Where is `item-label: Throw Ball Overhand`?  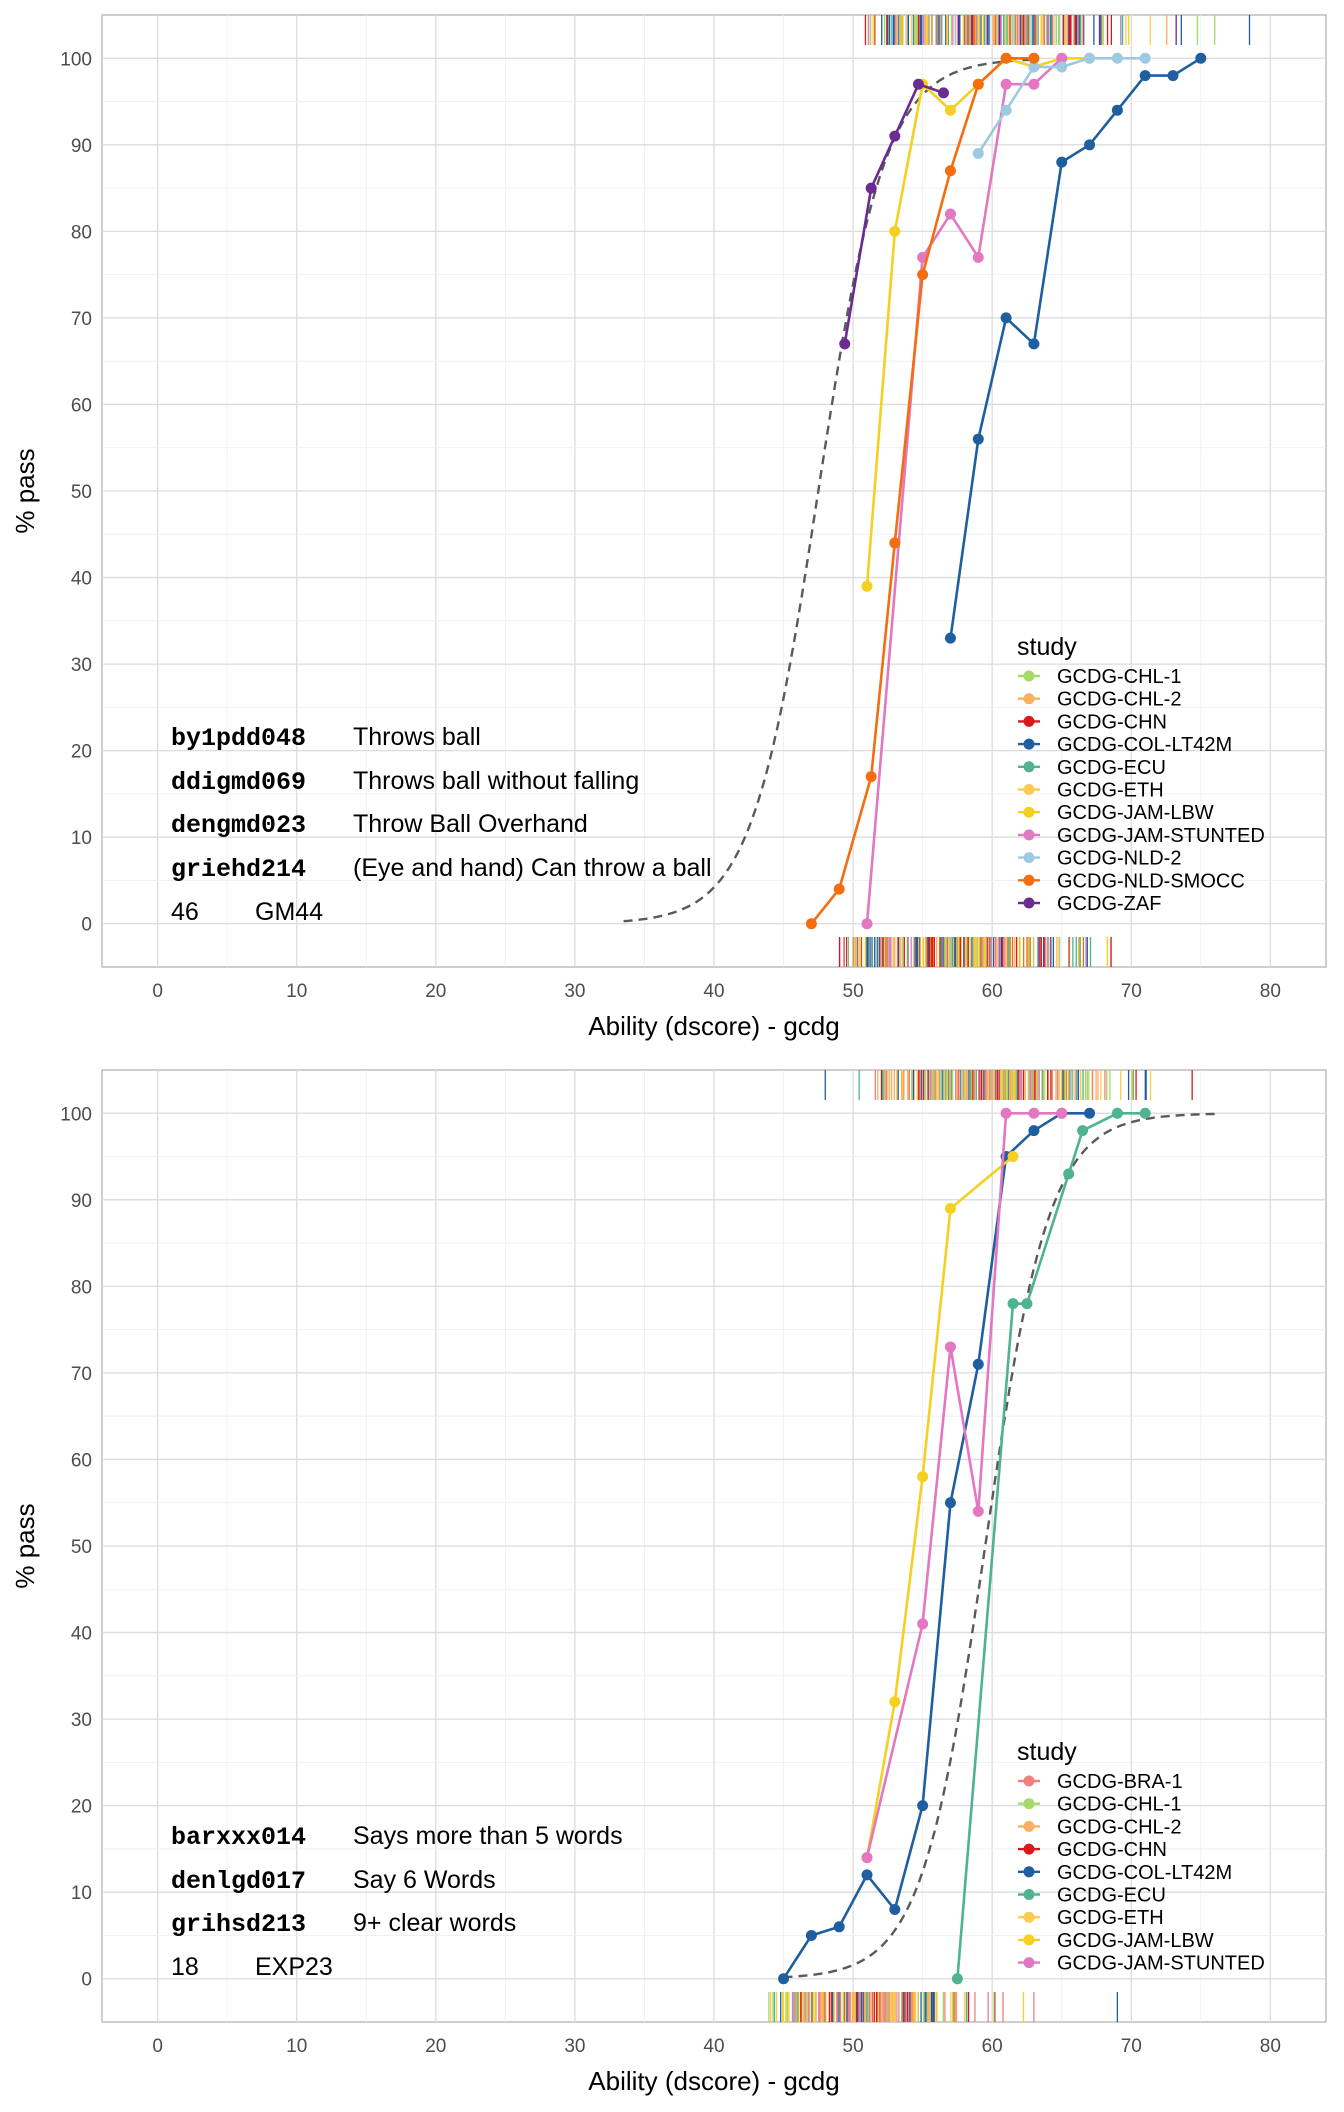
item-label: Throw Ball Overhand is located at coordinates (470, 824).